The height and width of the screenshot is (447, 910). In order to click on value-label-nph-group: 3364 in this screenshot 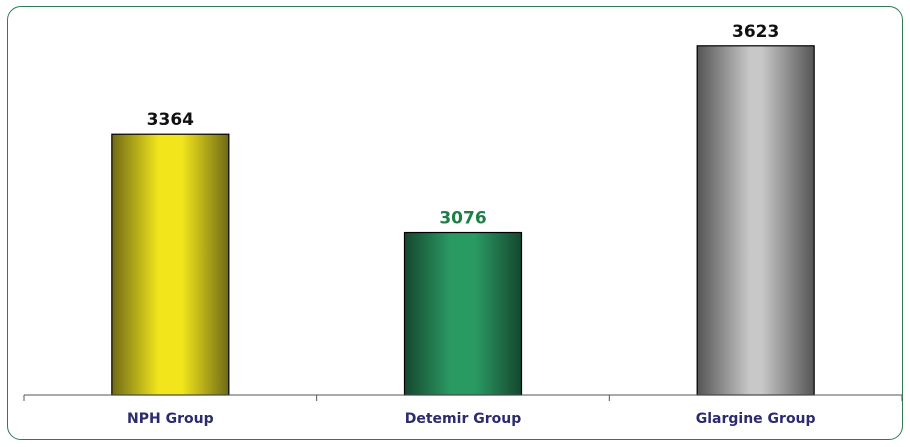, I will do `click(170, 120)`.